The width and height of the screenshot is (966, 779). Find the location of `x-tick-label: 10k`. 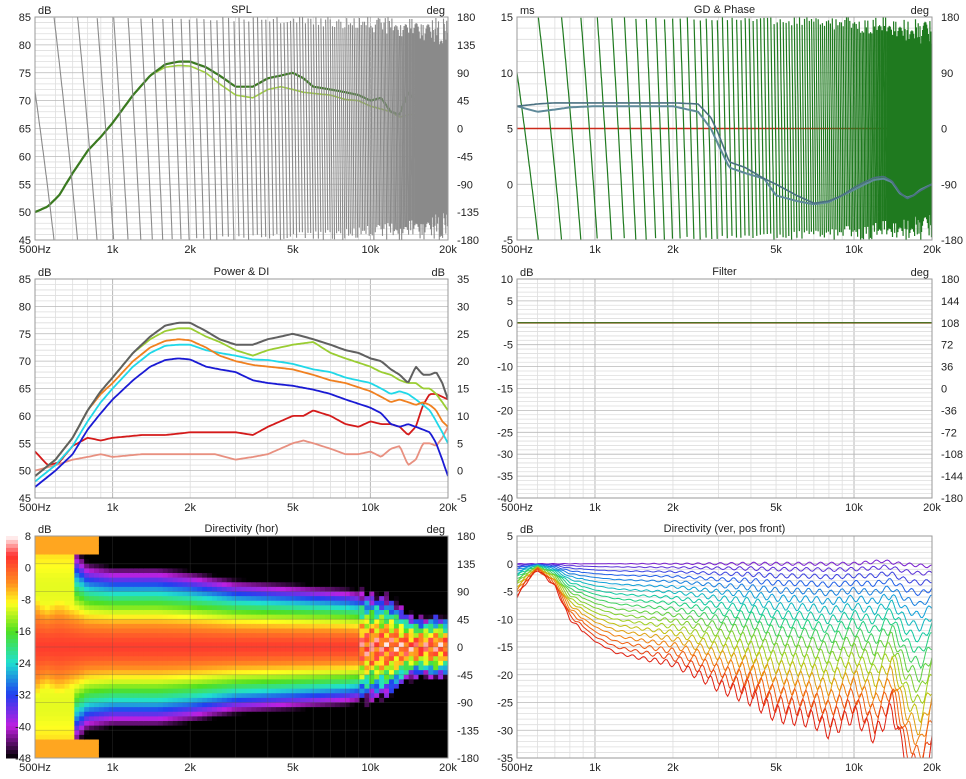

x-tick-label: 10k is located at coordinates (371, 250).